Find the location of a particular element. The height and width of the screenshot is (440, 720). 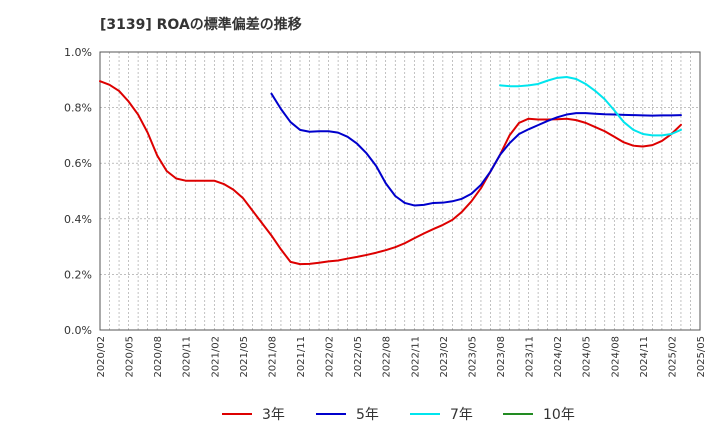

x-tick-label: 2022/02 is located at coordinates (330, 357).